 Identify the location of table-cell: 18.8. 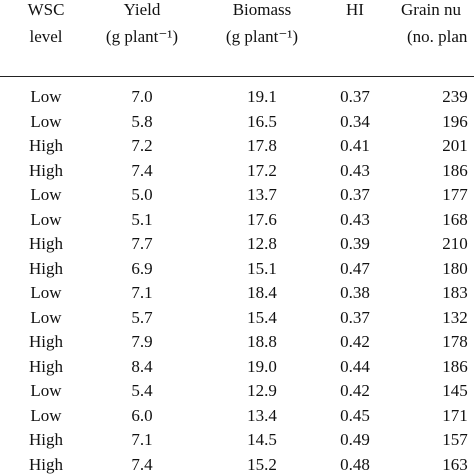
(262, 341).